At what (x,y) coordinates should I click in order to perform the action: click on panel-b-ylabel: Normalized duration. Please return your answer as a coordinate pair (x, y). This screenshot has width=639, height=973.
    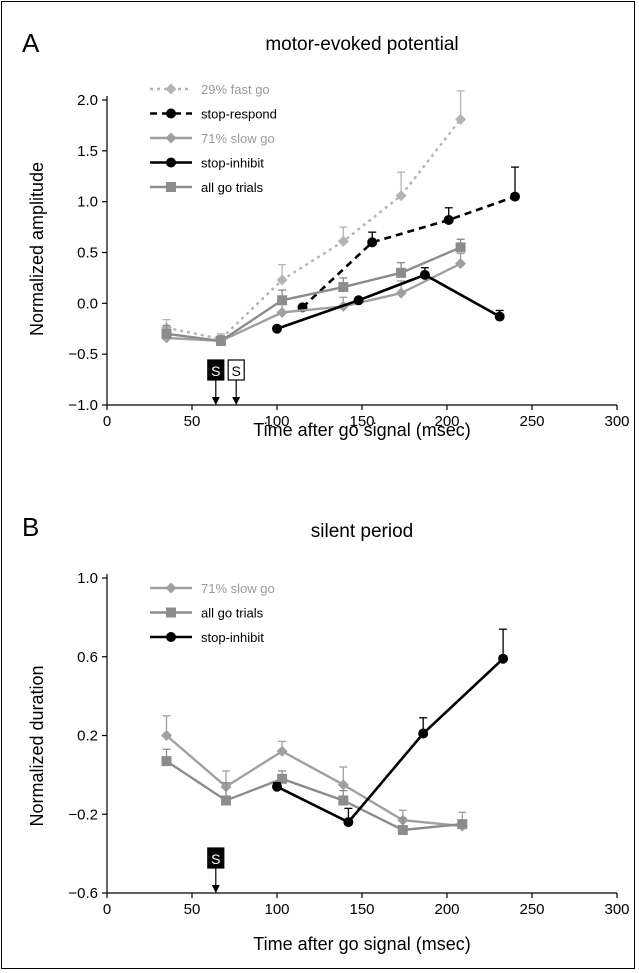
    Looking at the image, I should click on (37, 745).